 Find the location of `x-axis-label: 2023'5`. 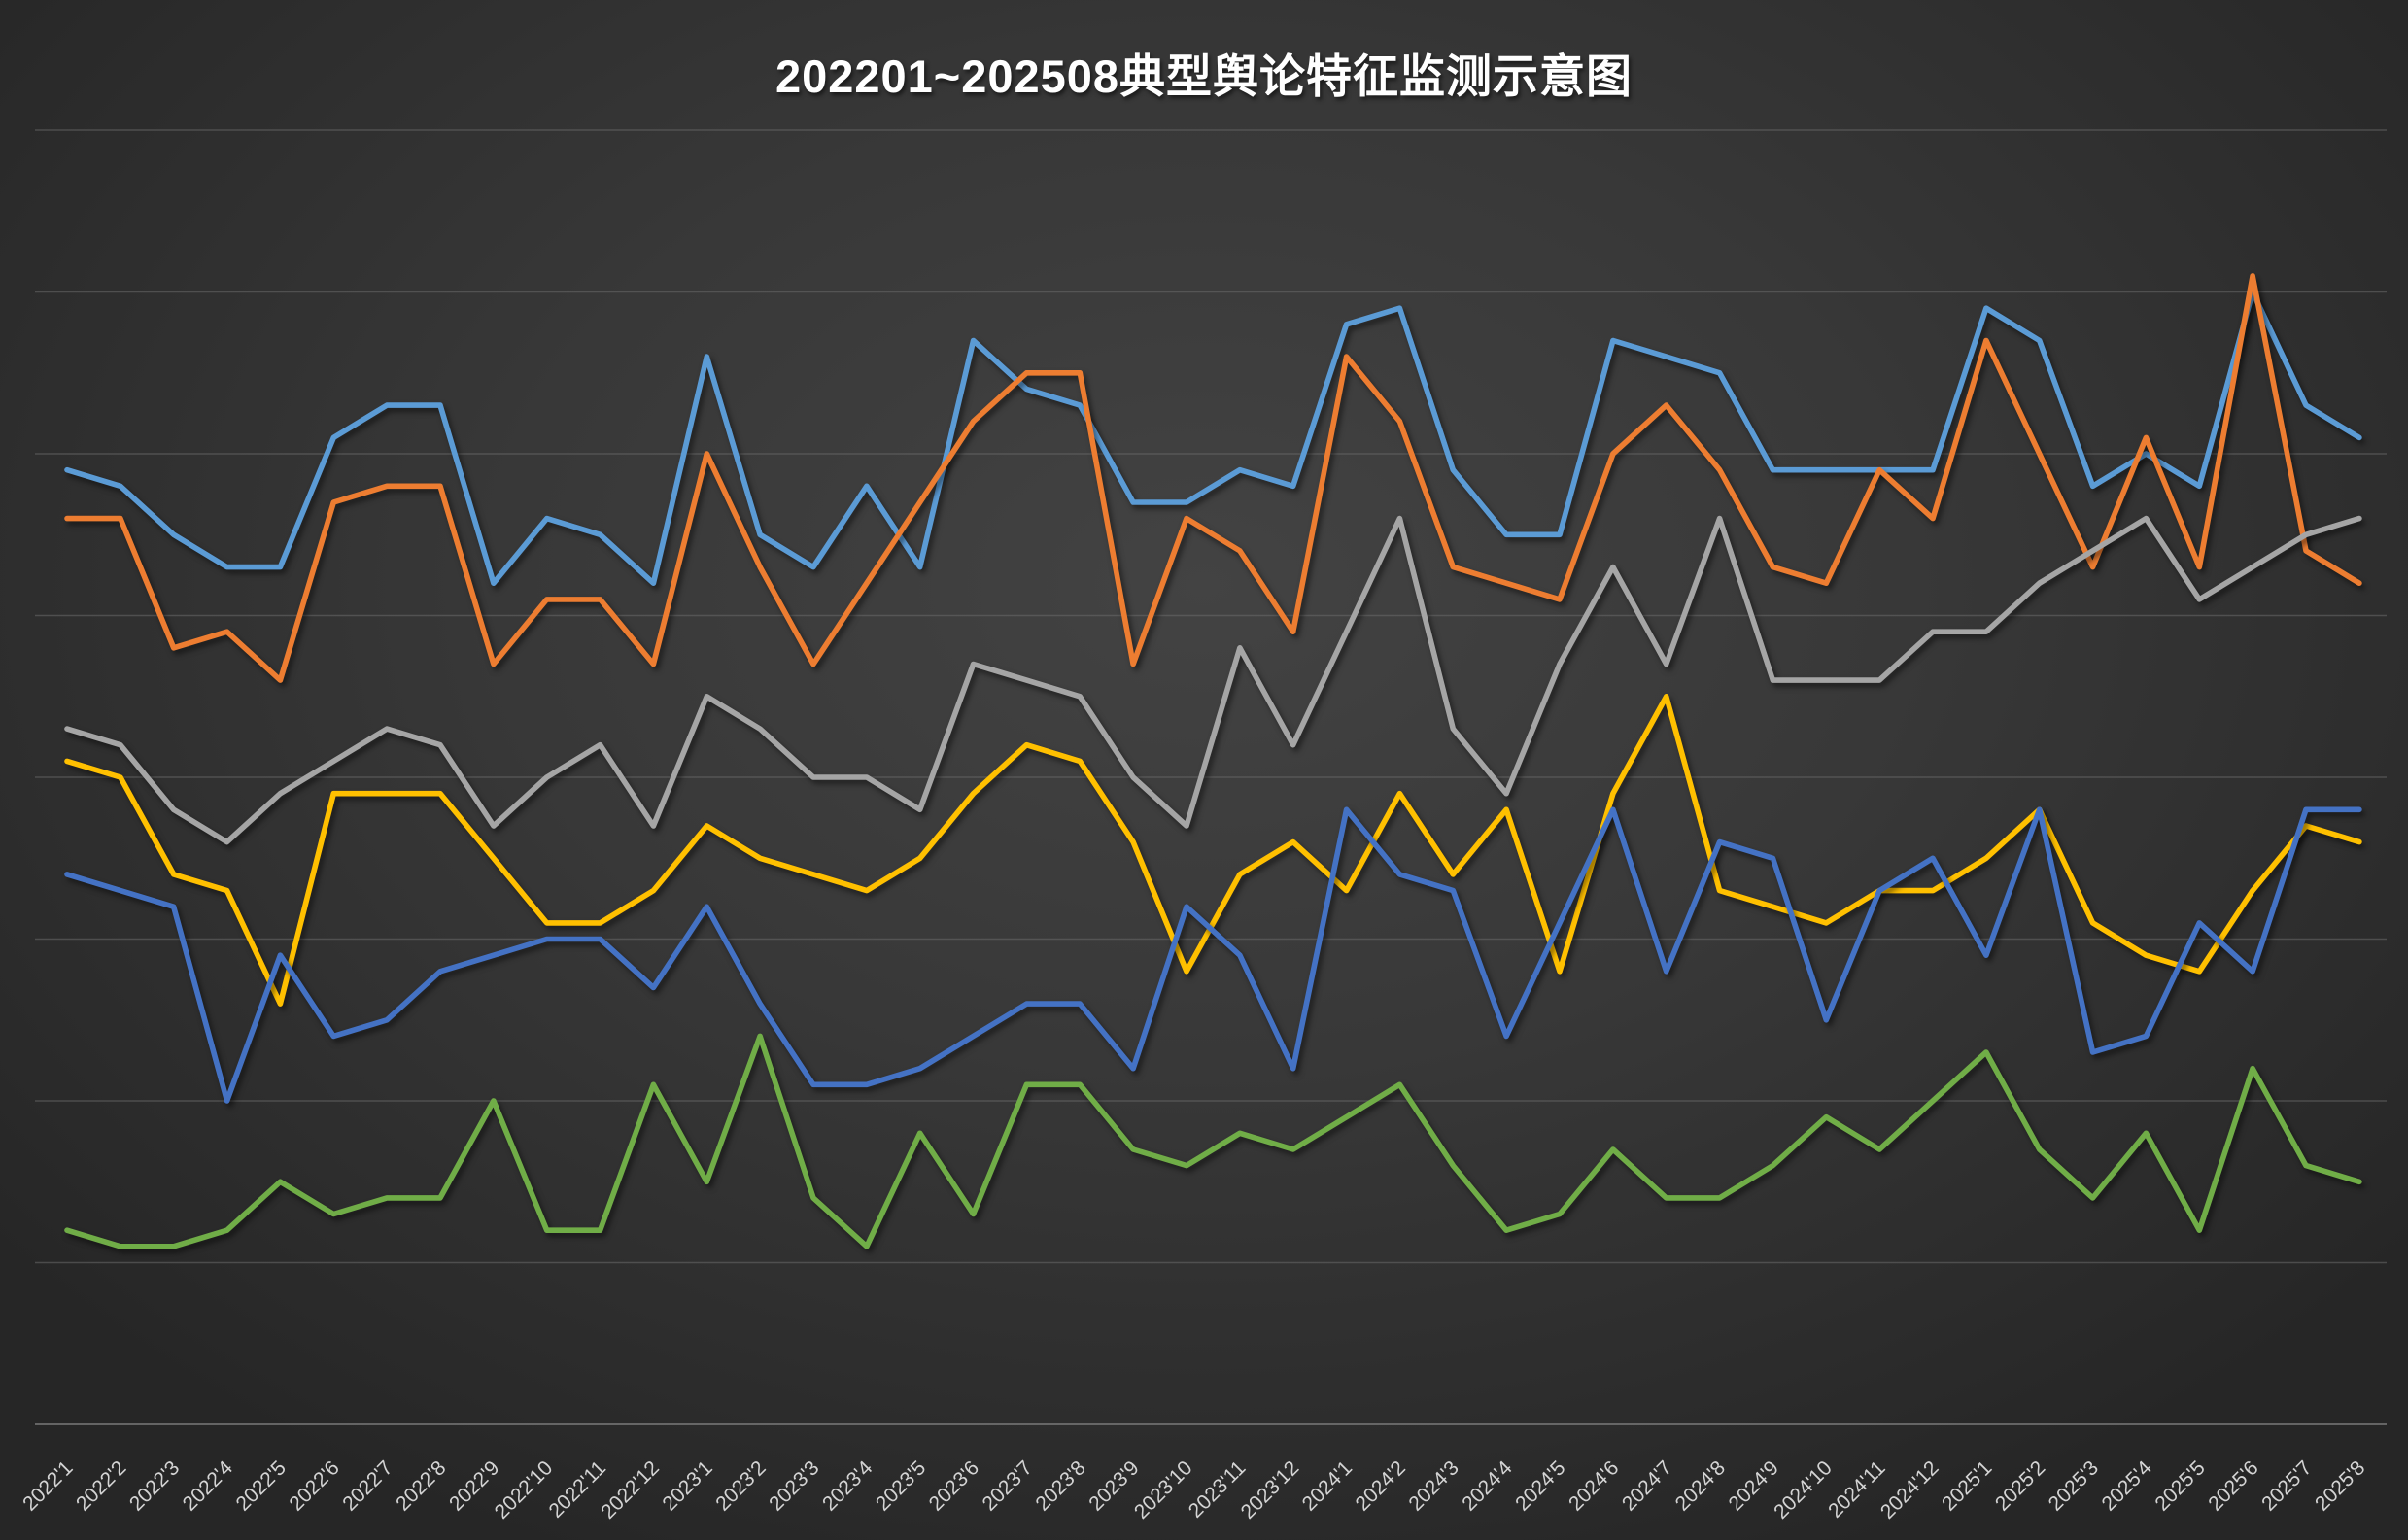

x-axis-label: 2023'5 is located at coordinates (901, 1485).